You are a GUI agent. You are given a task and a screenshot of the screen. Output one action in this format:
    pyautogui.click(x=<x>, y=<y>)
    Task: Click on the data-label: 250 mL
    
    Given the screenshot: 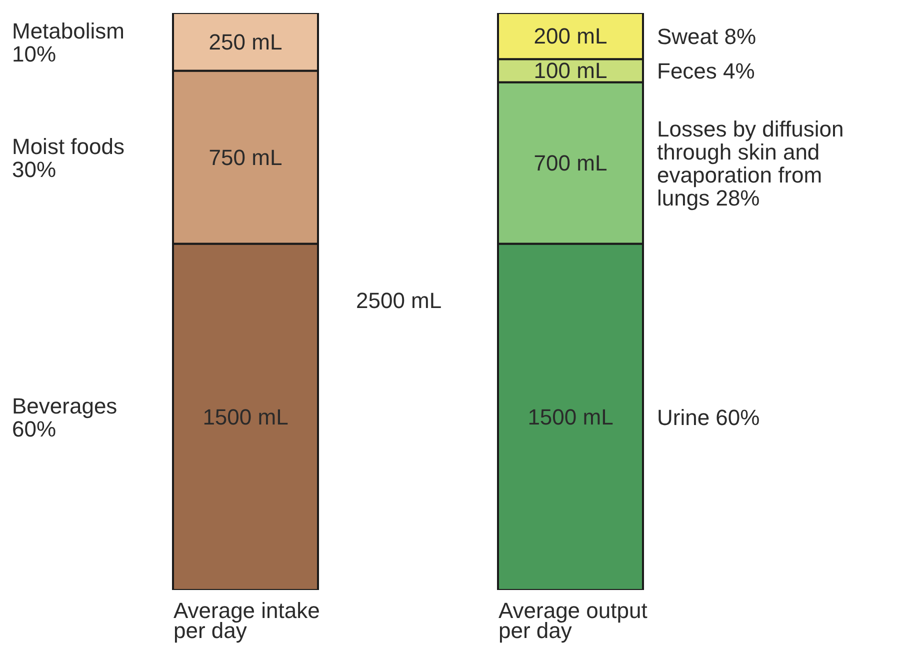 What is the action you would take?
    pyautogui.click(x=245, y=41)
    